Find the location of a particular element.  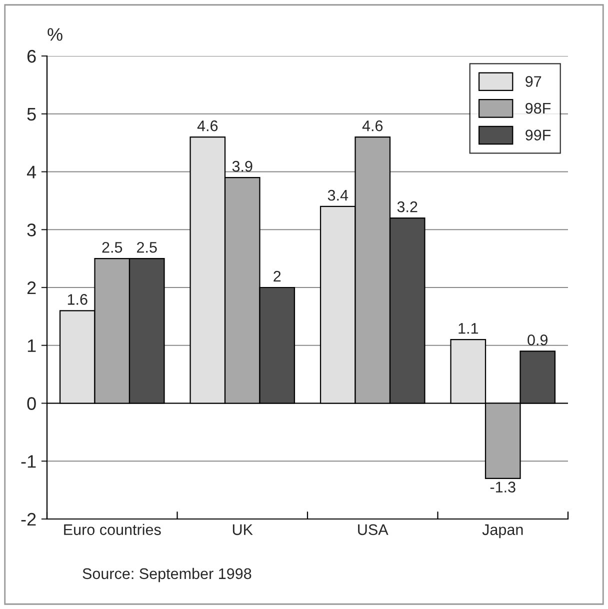

y-tick-label: -1 is located at coordinates (28, 461).